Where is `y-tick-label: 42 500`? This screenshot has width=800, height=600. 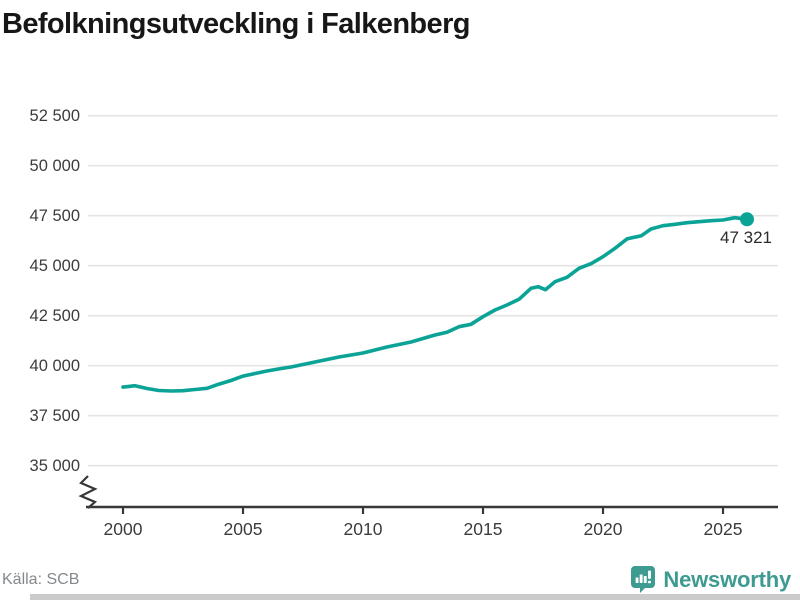
y-tick-label: 42 500 is located at coordinates (55, 316).